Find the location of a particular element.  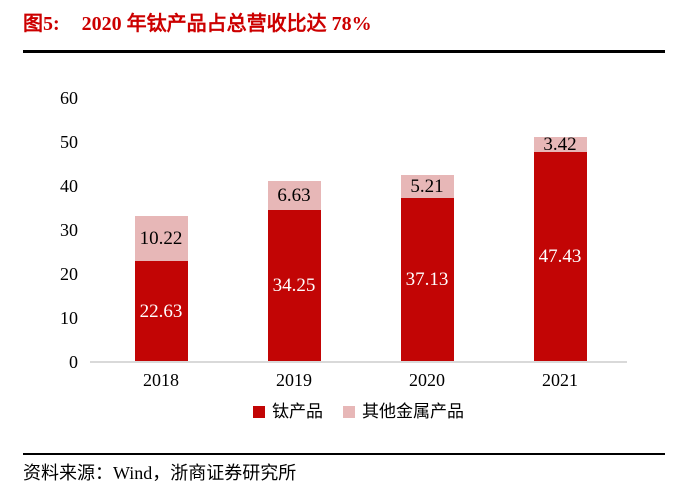

source-note: 资料来源：Wind，浙商证券研究所 is located at coordinates (160, 473).